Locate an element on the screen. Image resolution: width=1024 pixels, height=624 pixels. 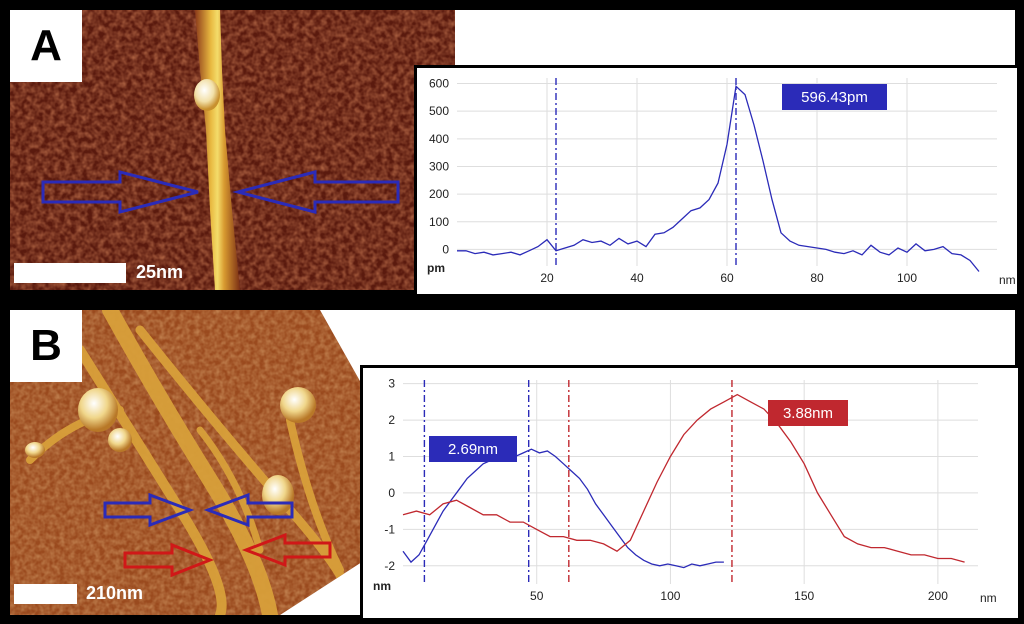
y-axis-unit: nm is located at coordinates (382, 586).